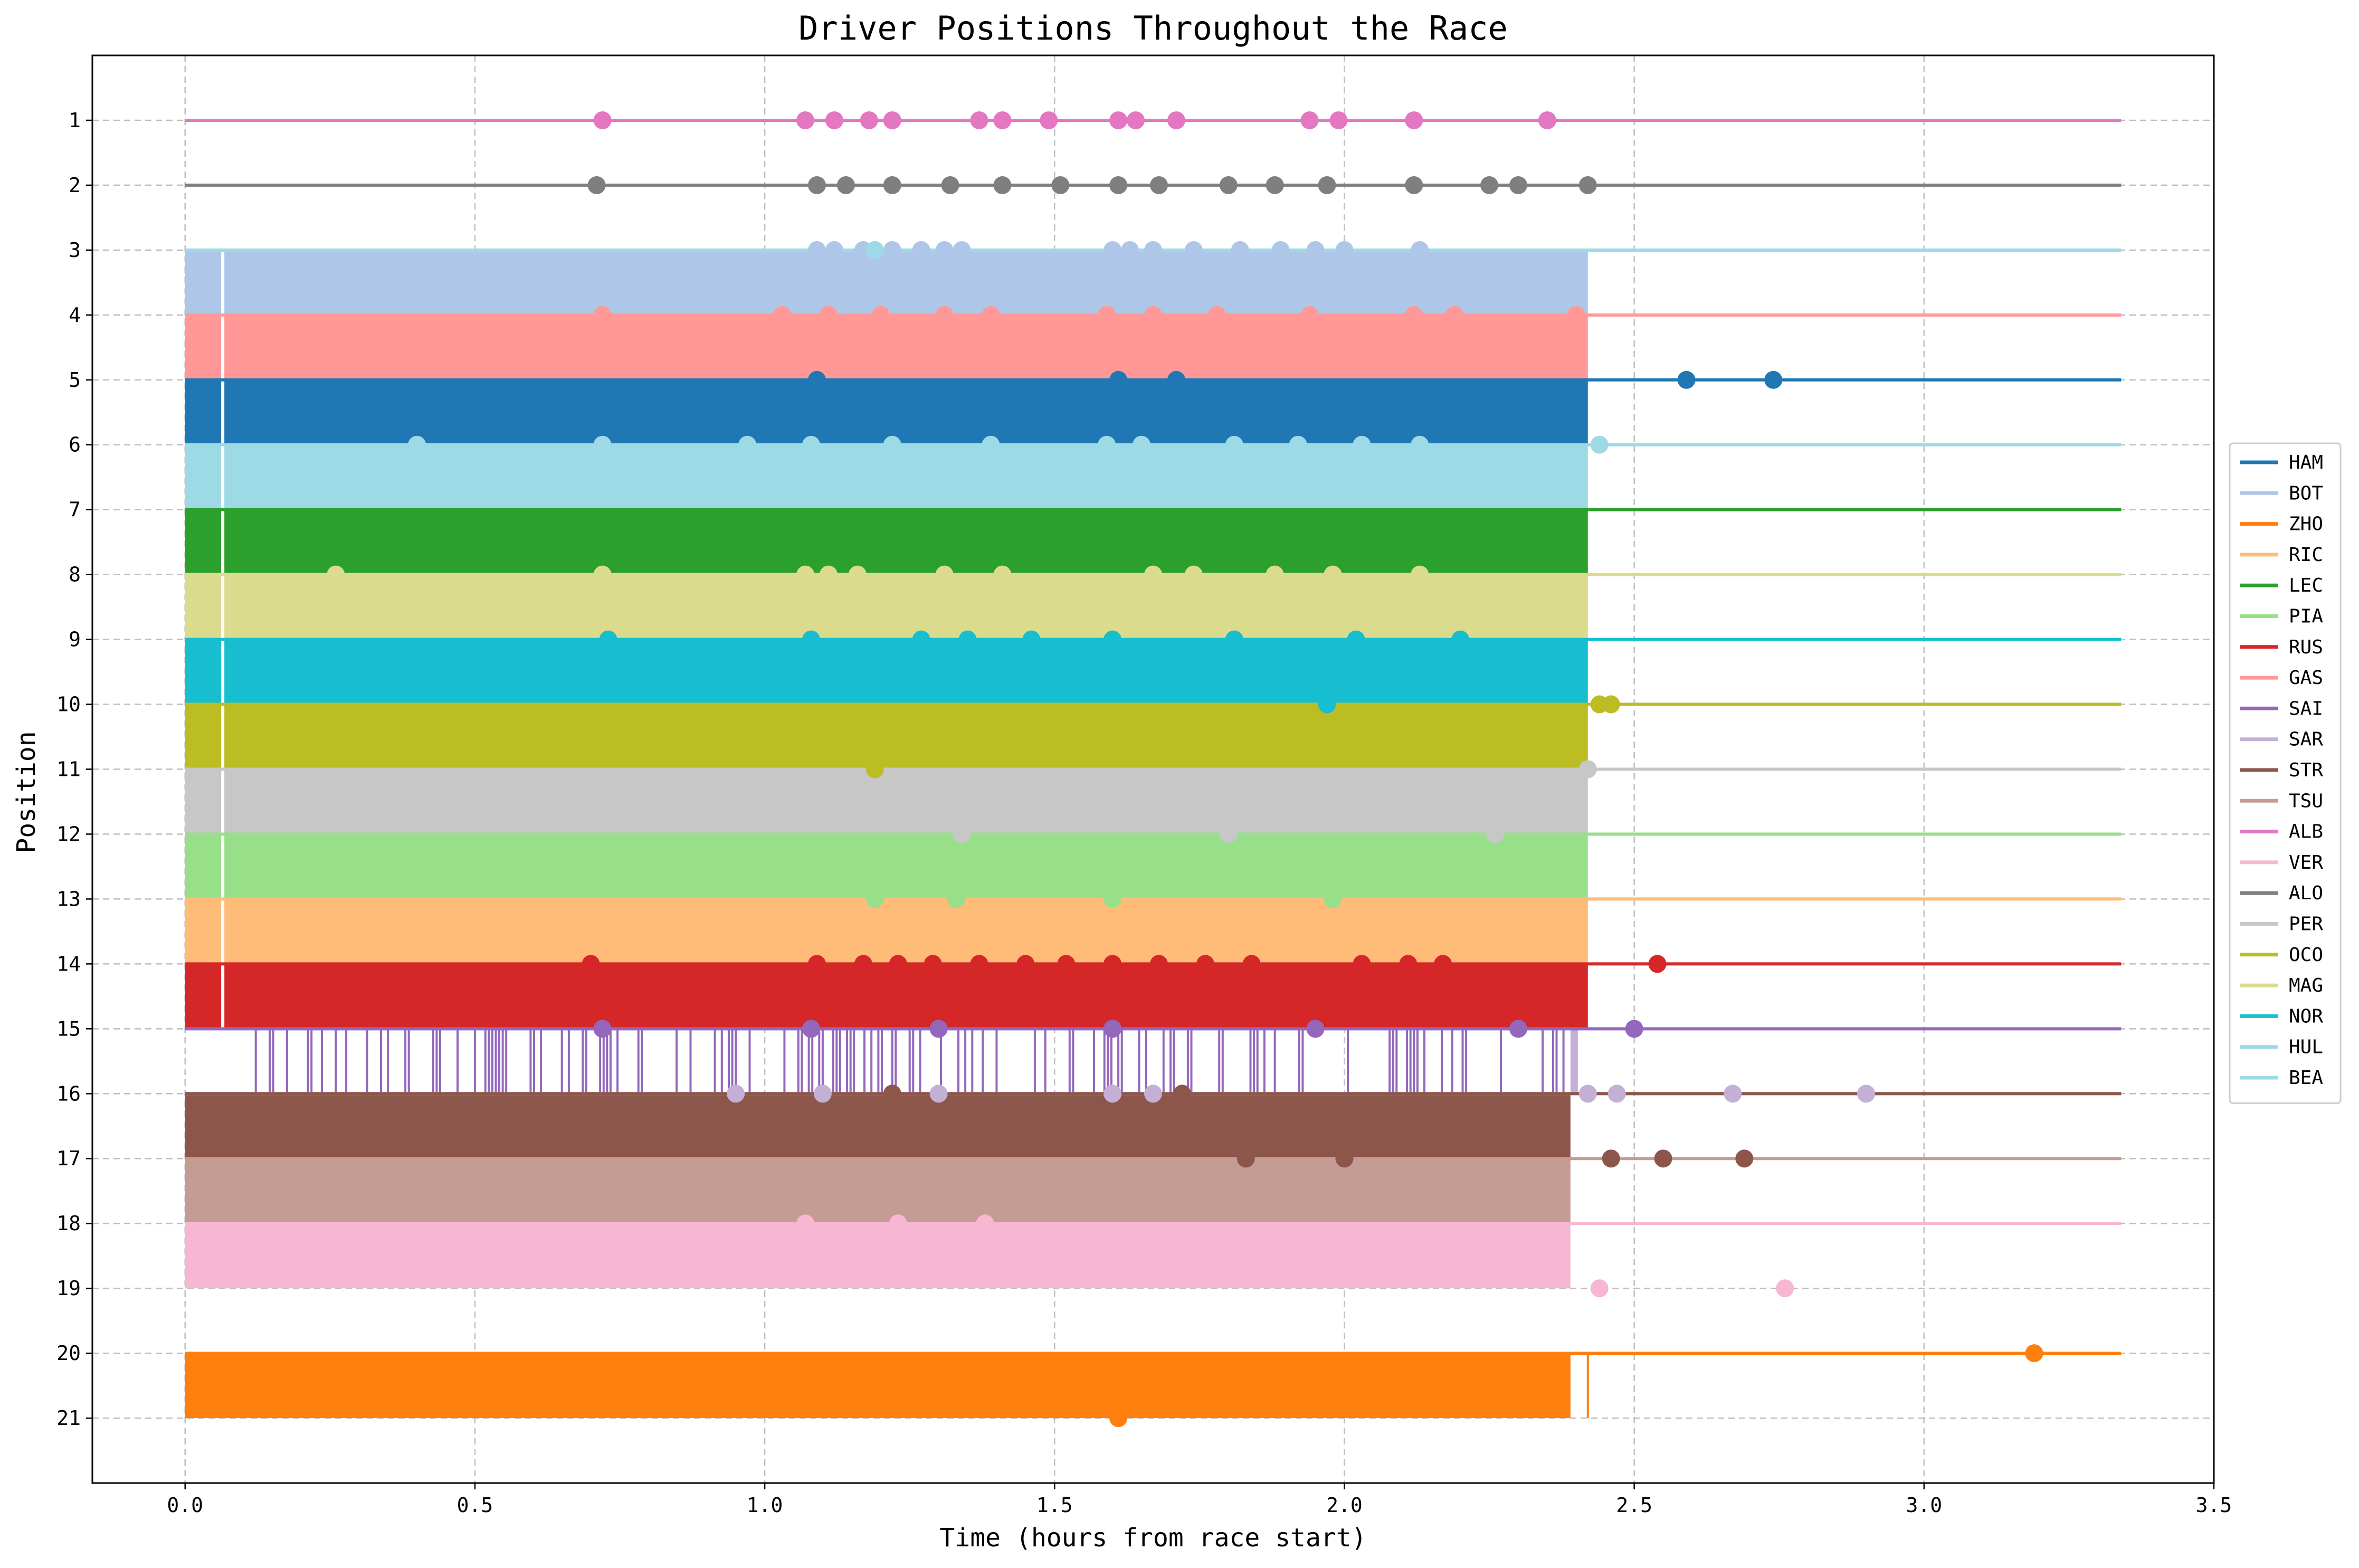  What do you see at coordinates (68, 704) in the screenshot?
I see `y-tick-label: 10` at bounding box center [68, 704].